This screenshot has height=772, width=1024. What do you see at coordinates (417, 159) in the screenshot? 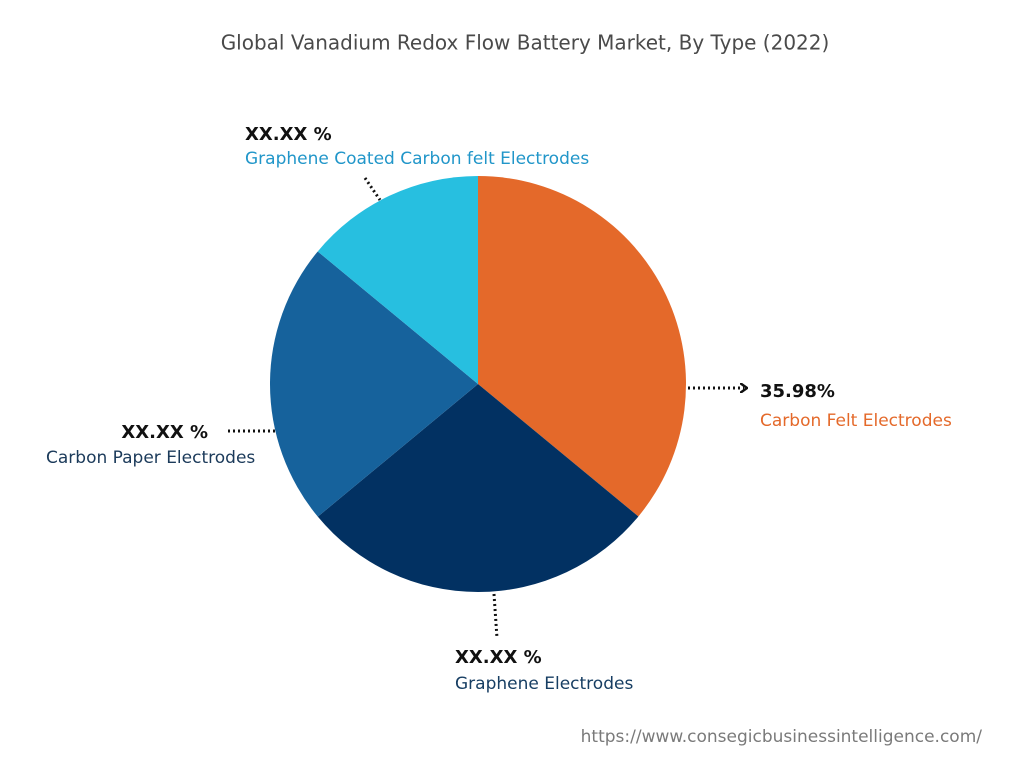
I see `category-label: Graphene Coated Carbon felt Electrodes` at bounding box center [417, 159].